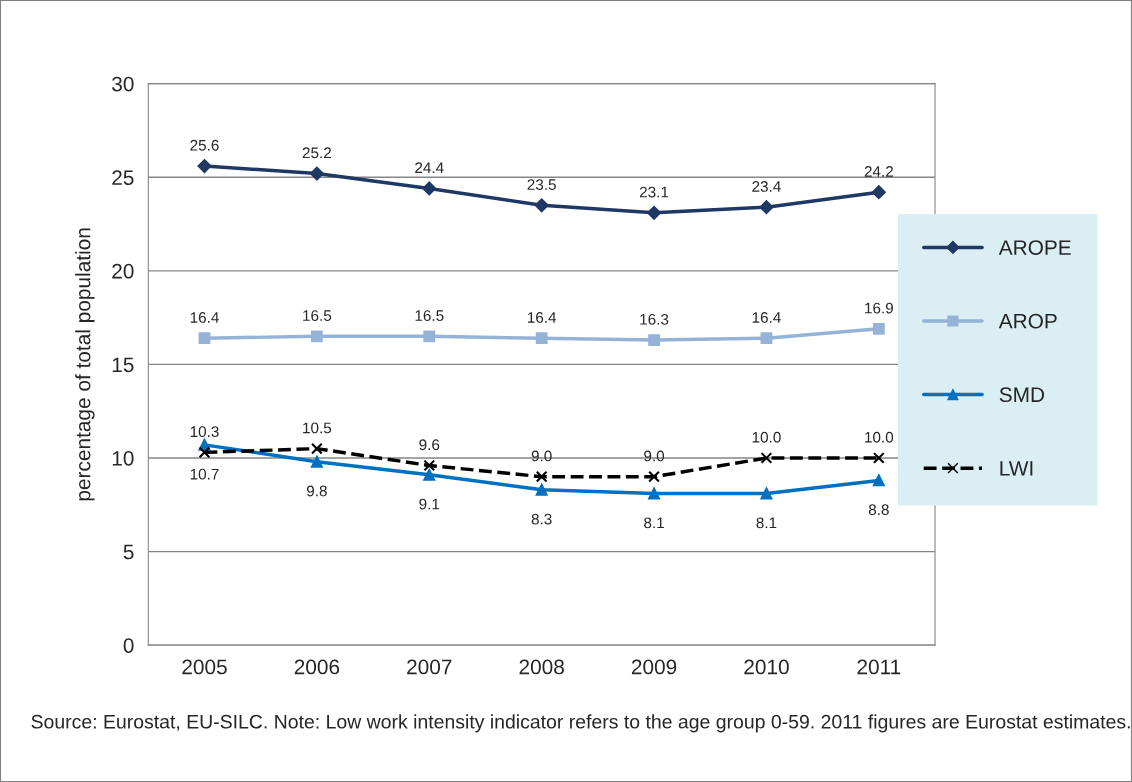 The image size is (1132, 782). What do you see at coordinates (204, 474) in the screenshot?
I see `data-label: 10.7` at bounding box center [204, 474].